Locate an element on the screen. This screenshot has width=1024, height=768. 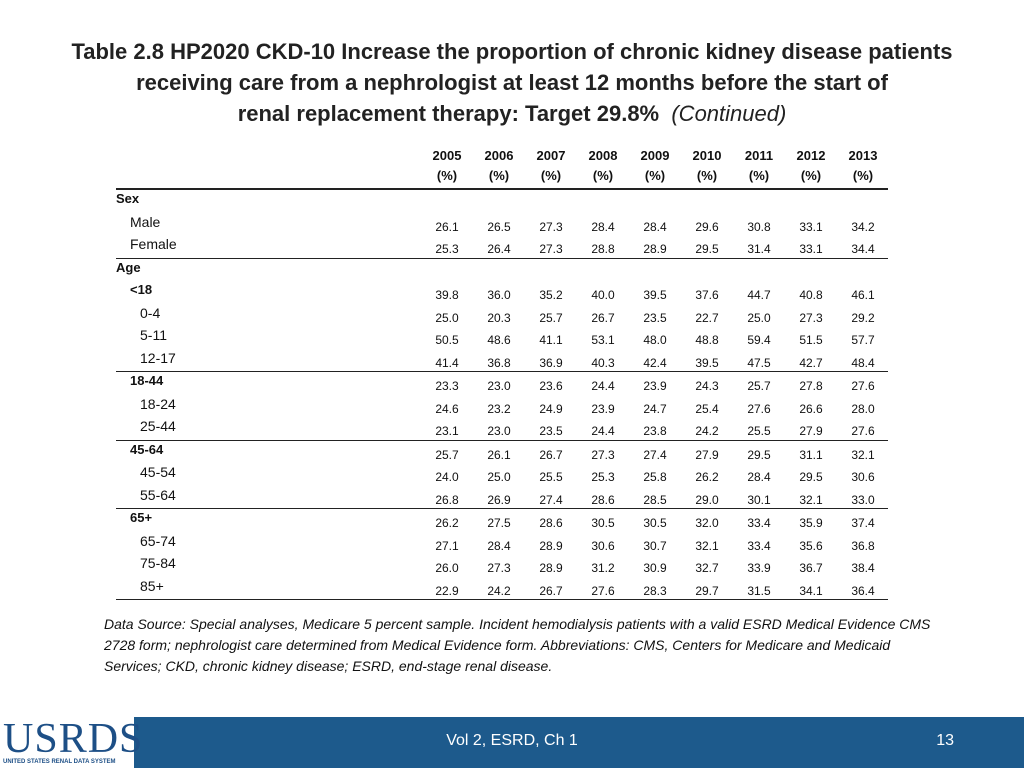
row-label: Sex is located at coordinates (128, 198).